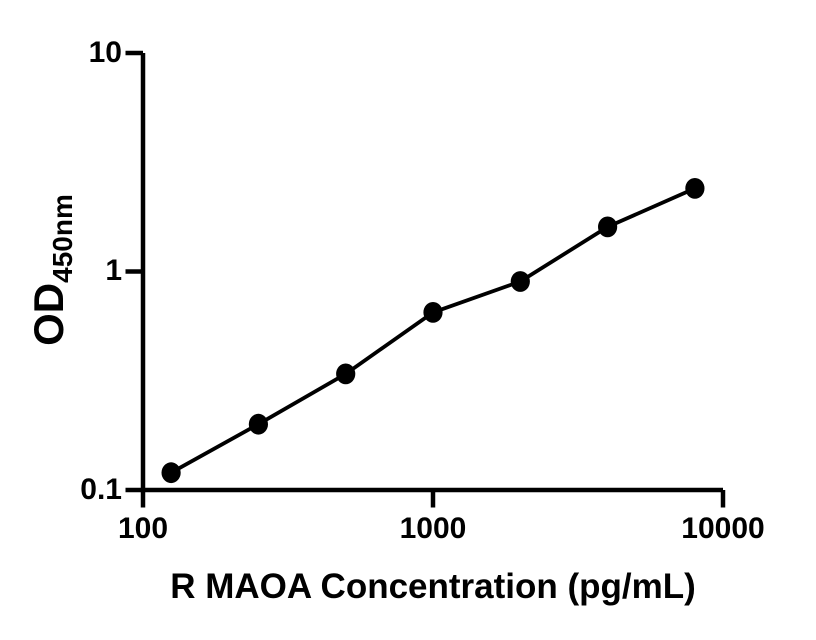  I want to click on y-tick-label-10: 10, so click(105, 52).